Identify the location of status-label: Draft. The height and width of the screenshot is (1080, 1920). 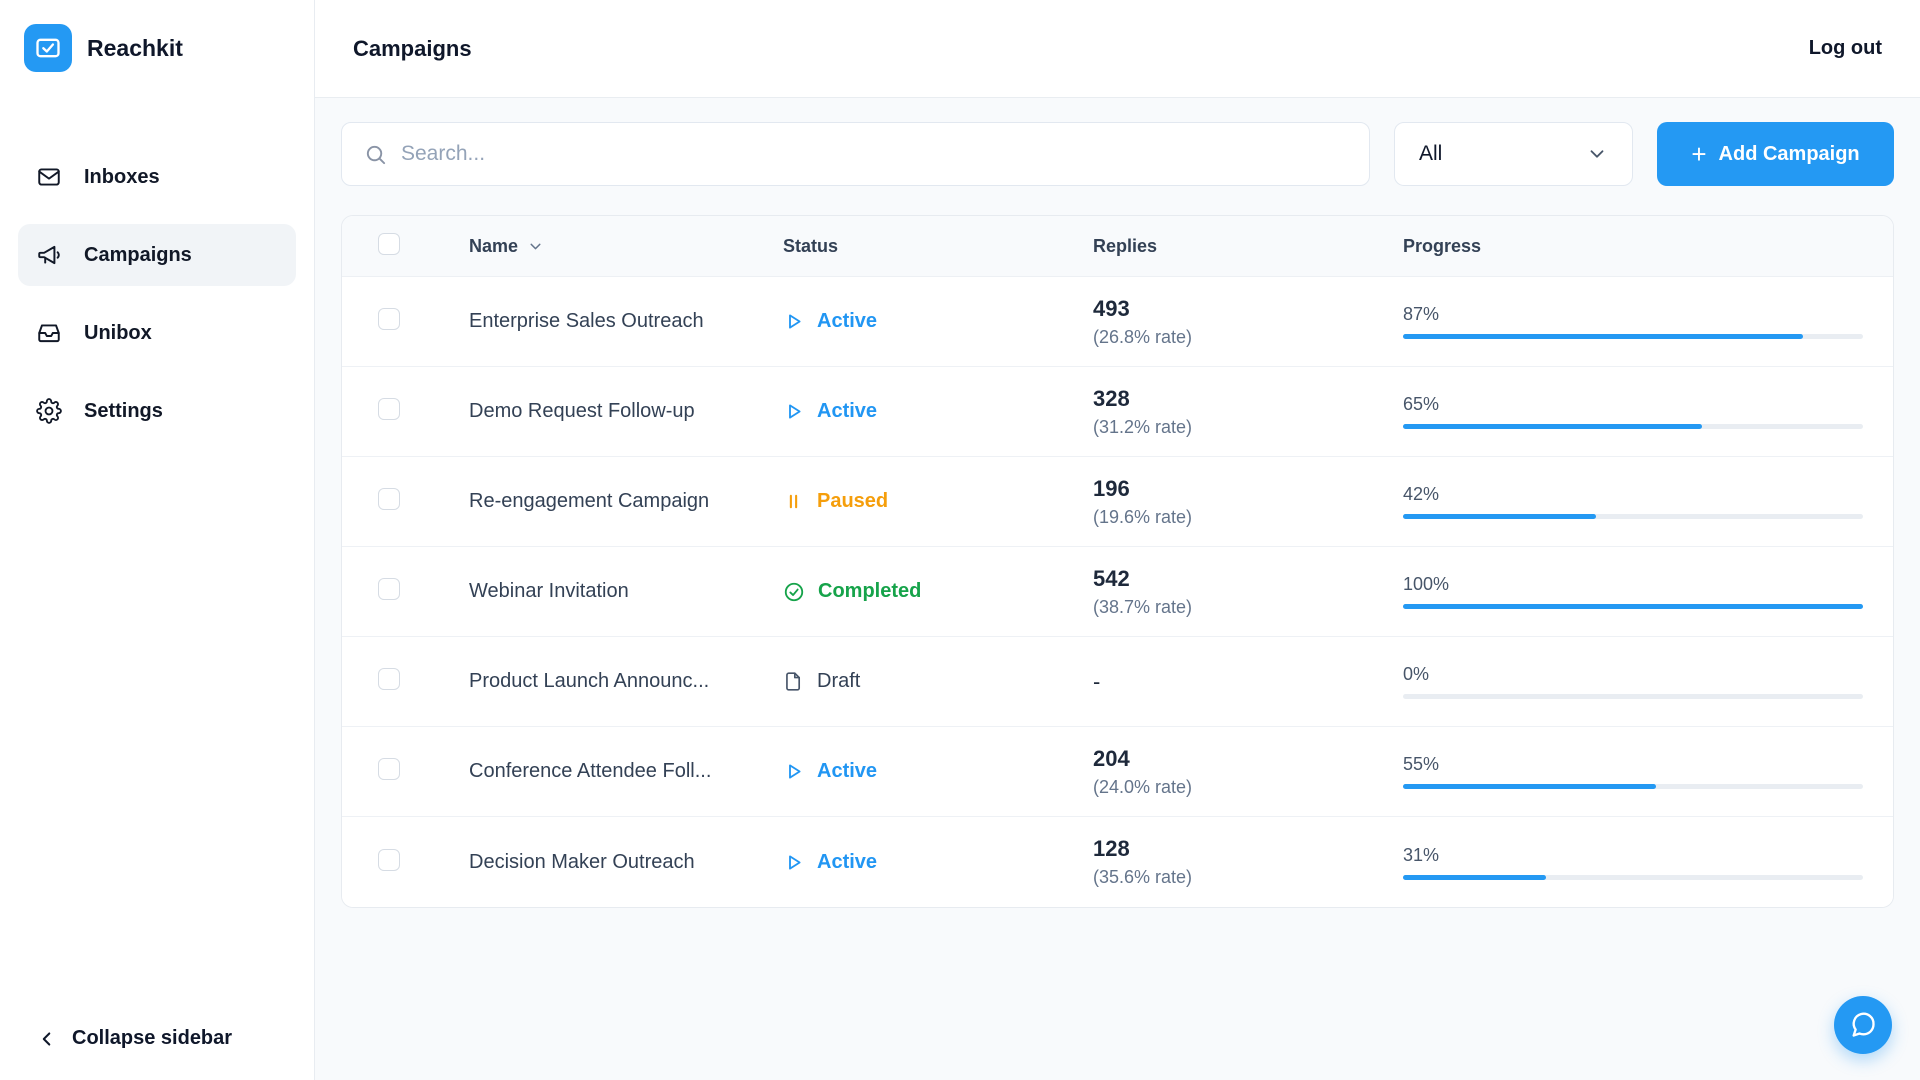
(839, 681).